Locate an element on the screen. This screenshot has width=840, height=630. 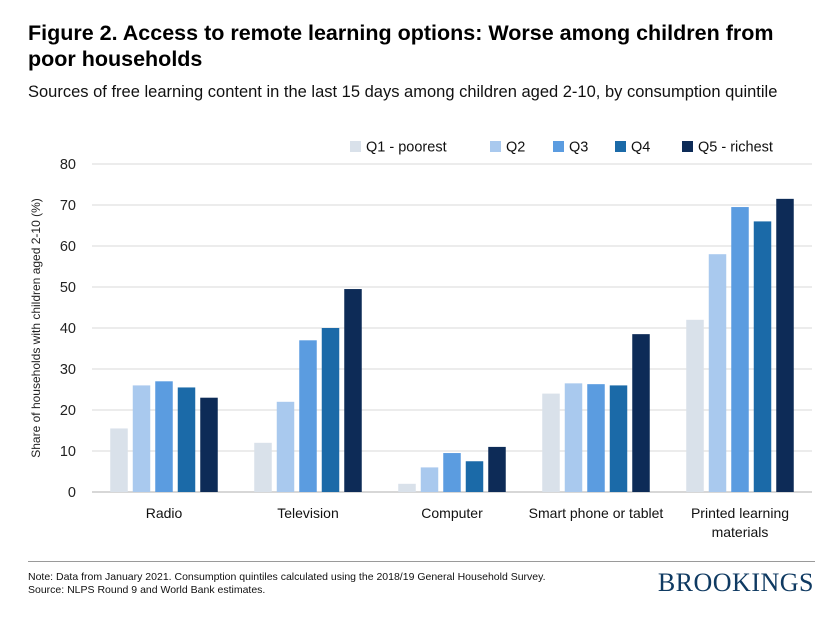
bar-q3-computer is located at coordinates (452, 472).